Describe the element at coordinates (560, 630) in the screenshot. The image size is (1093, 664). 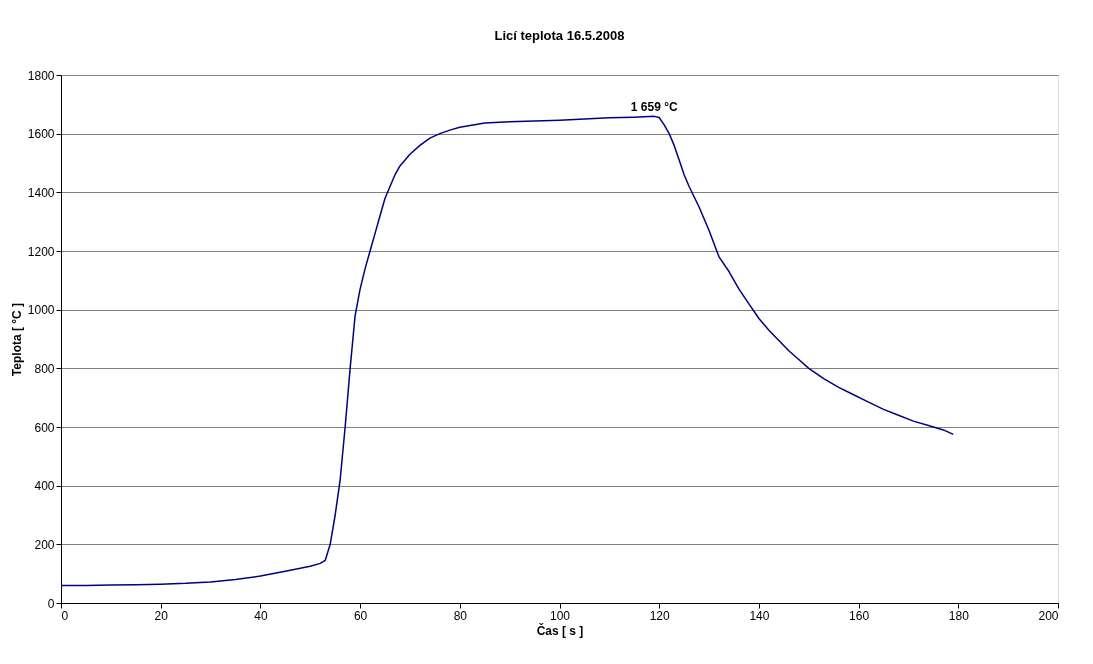
I see `x-axis-title: Čas [ s ]` at that location.